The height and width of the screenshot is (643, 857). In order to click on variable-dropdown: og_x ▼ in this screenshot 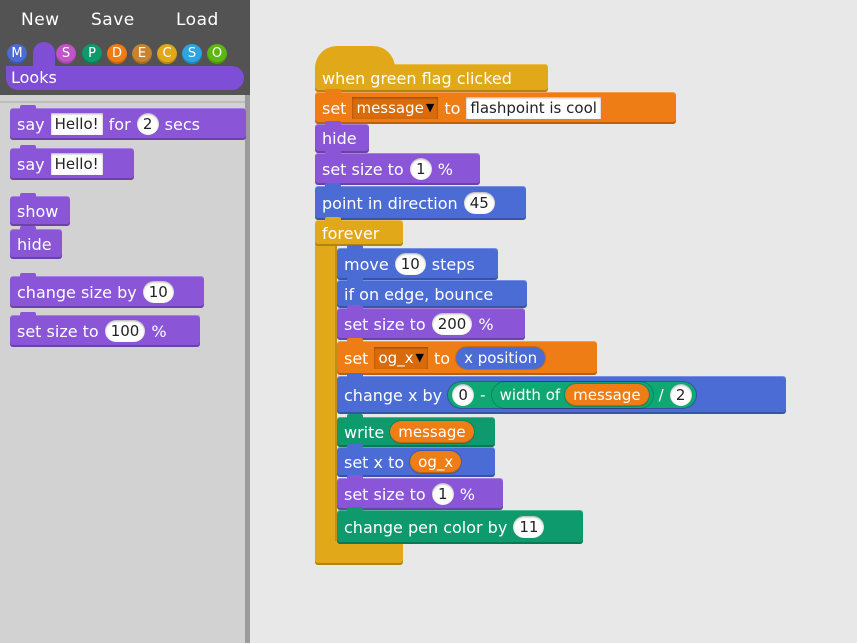, I will do `click(401, 358)`.